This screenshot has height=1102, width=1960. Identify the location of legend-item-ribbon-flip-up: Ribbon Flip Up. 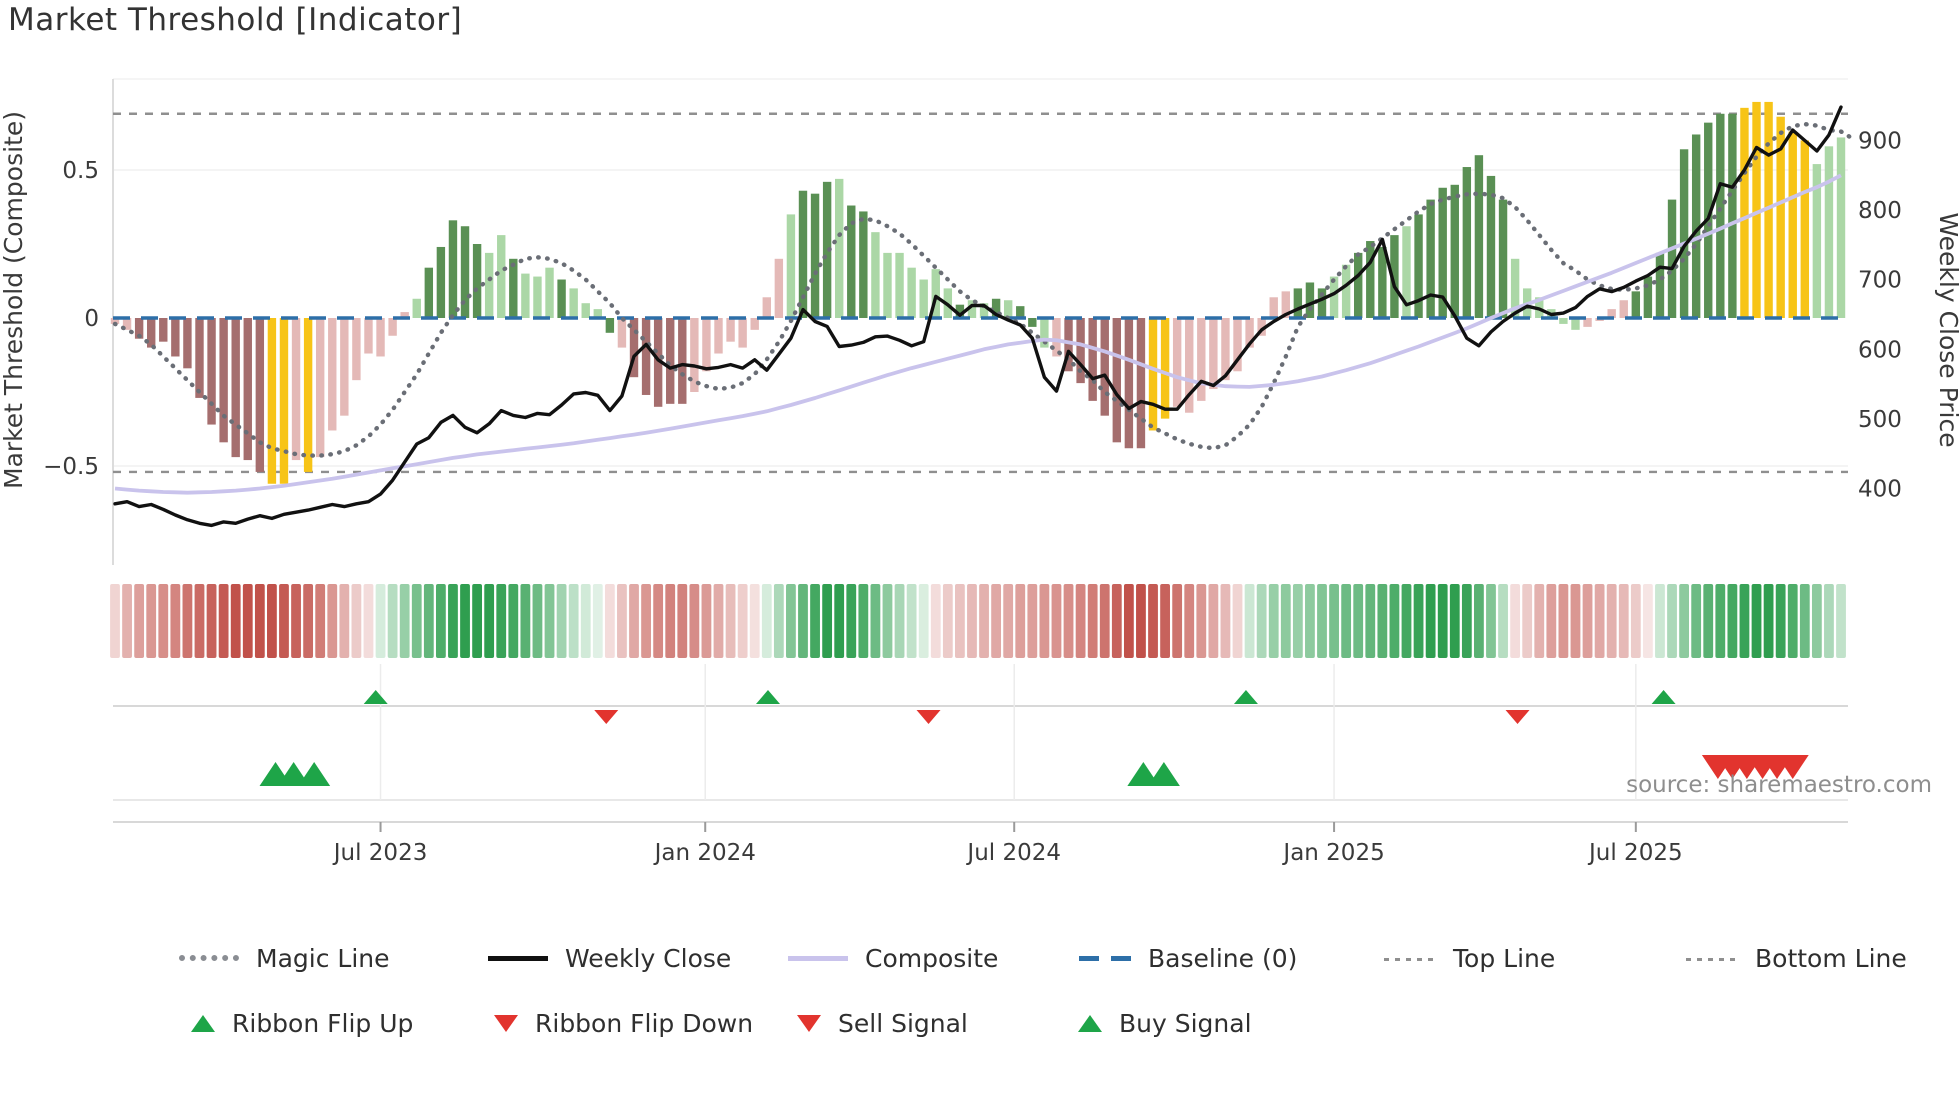
(302, 1023).